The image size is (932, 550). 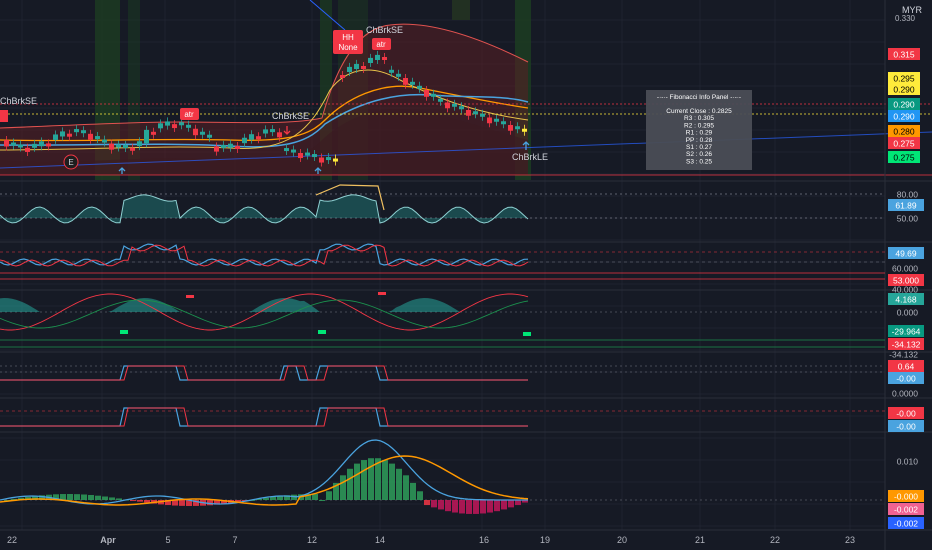 What do you see at coordinates (108, 540) in the screenshot?
I see `time-axis-label: Apr` at bounding box center [108, 540].